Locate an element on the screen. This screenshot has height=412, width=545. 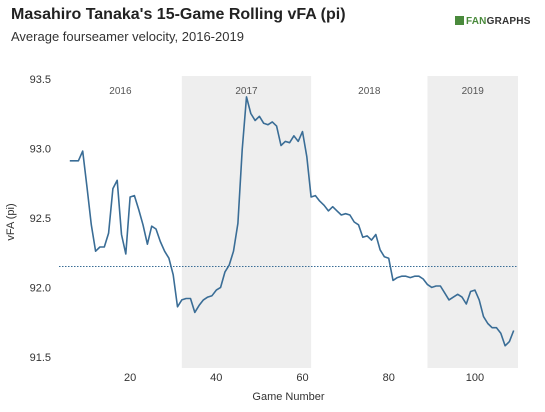
logo-text-graphs: GRAPHS is located at coordinates (508, 21).